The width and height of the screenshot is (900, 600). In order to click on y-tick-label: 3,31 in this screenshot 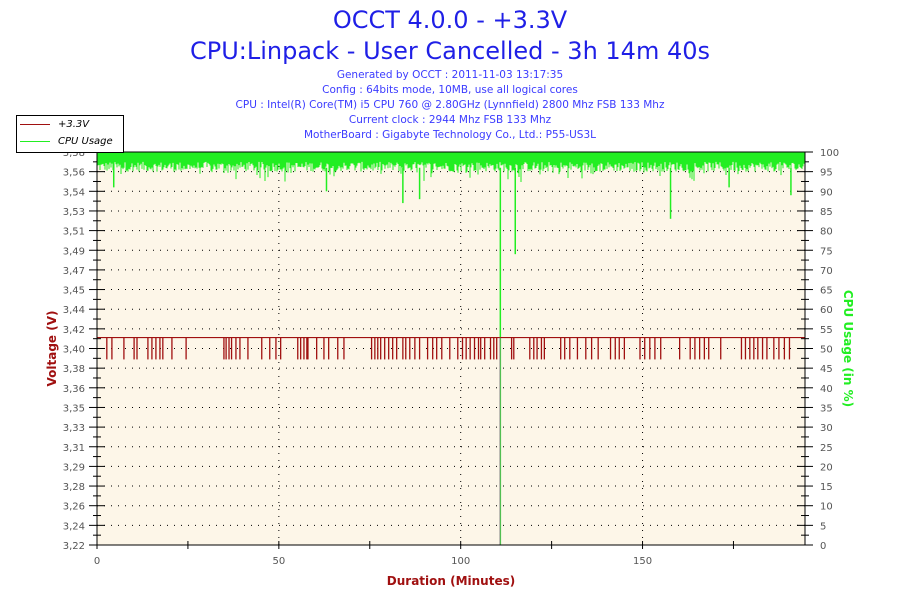, I will do `click(74, 448)`.